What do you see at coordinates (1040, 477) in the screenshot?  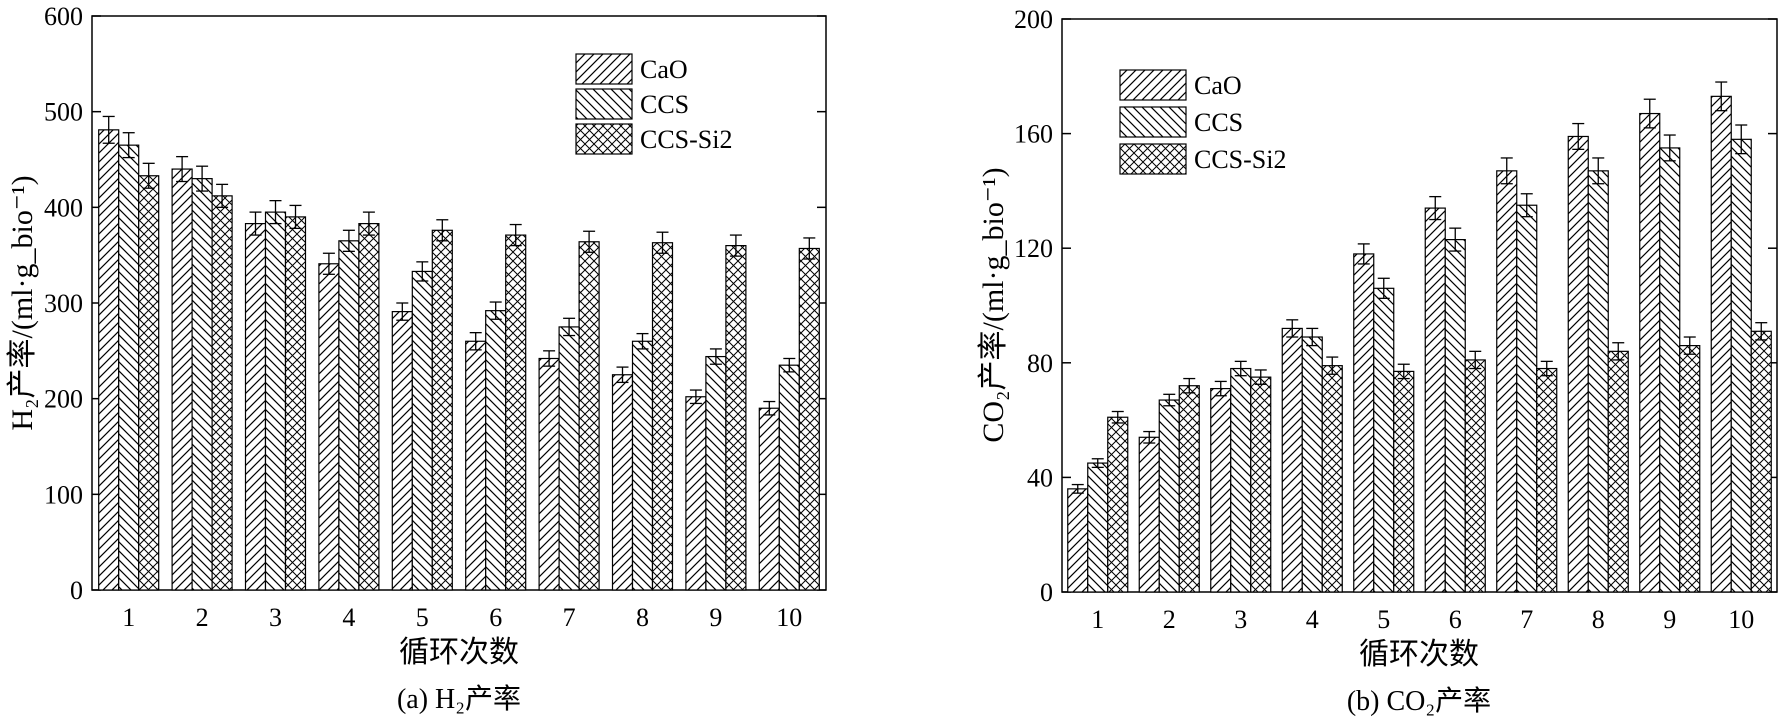 I see `y-tick-label: 40` at bounding box center [1040, 477].